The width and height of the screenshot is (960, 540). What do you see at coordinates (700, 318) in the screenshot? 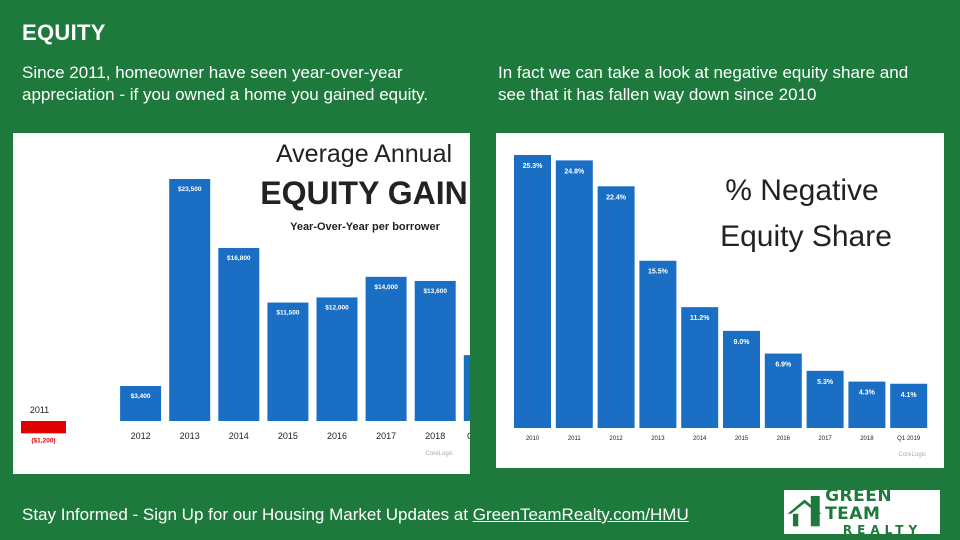
I see `data-label: 11.2%` at bounding box center [700, 318].